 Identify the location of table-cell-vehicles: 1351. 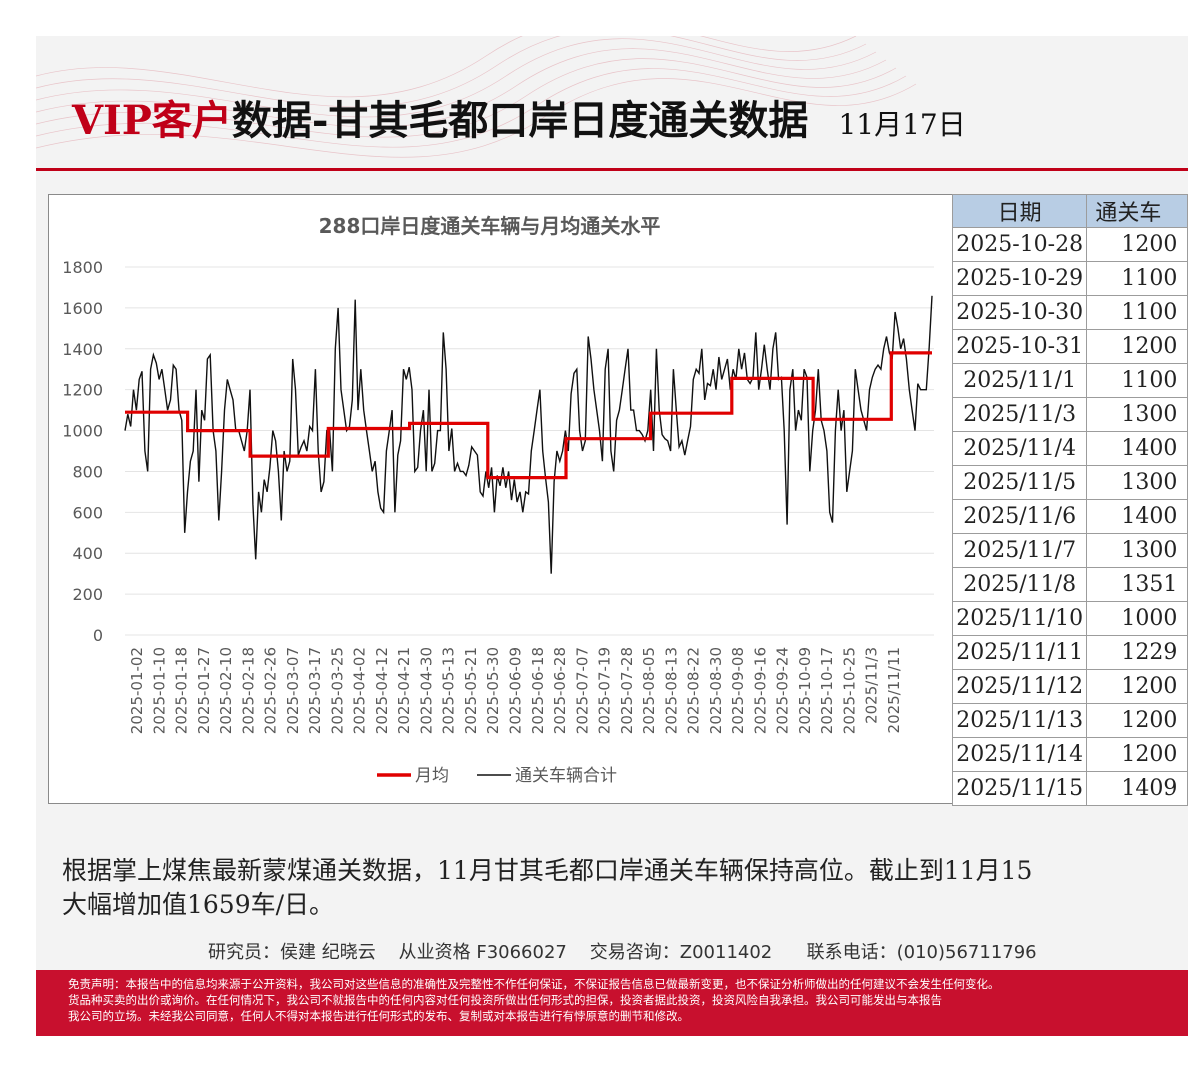
(1137, 584).